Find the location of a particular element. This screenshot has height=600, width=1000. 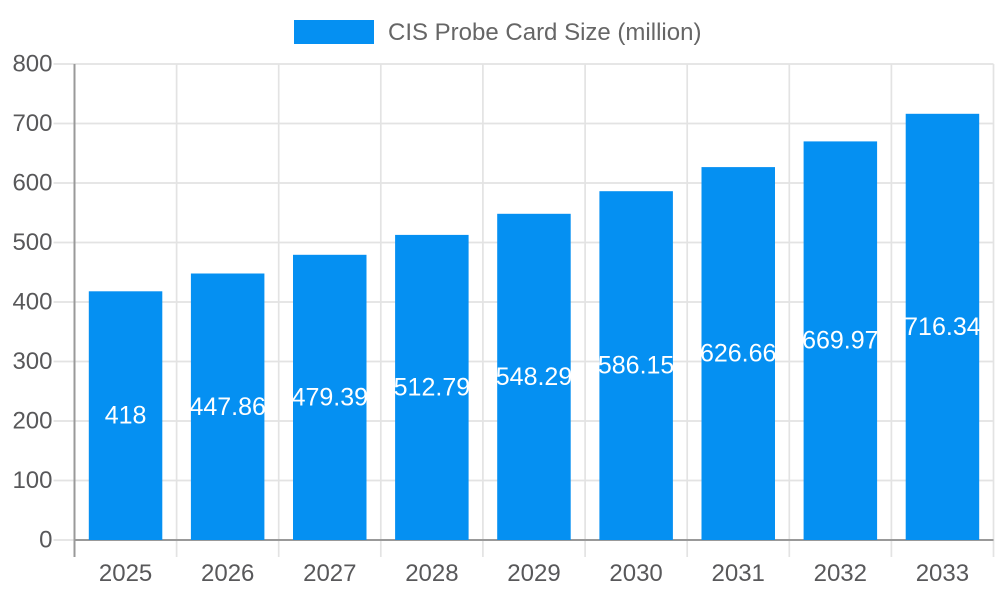

svg-text: 500 is located at coordinates (32, 242).